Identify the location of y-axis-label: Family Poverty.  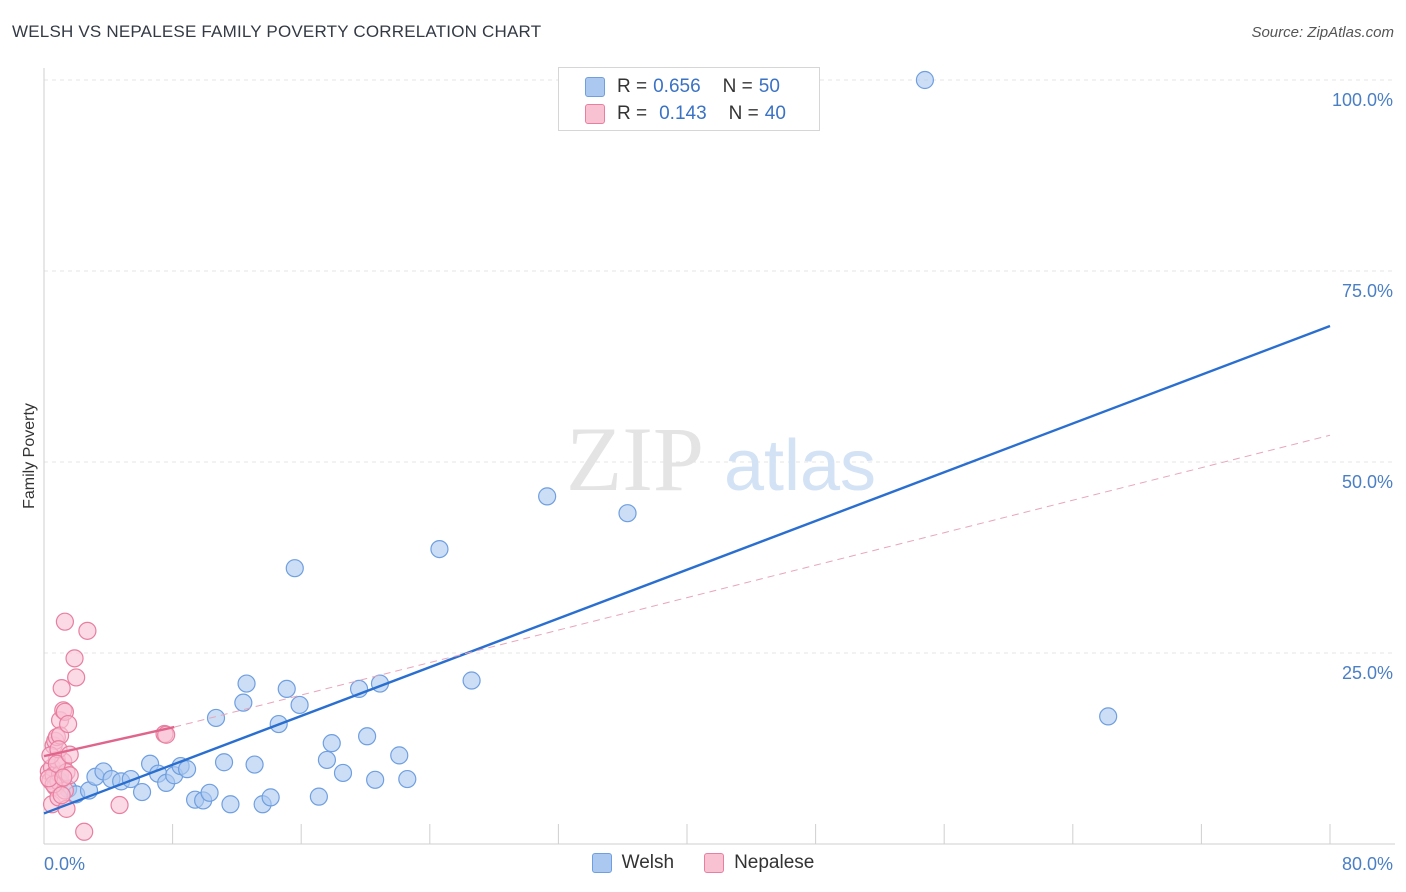
(29, 456).